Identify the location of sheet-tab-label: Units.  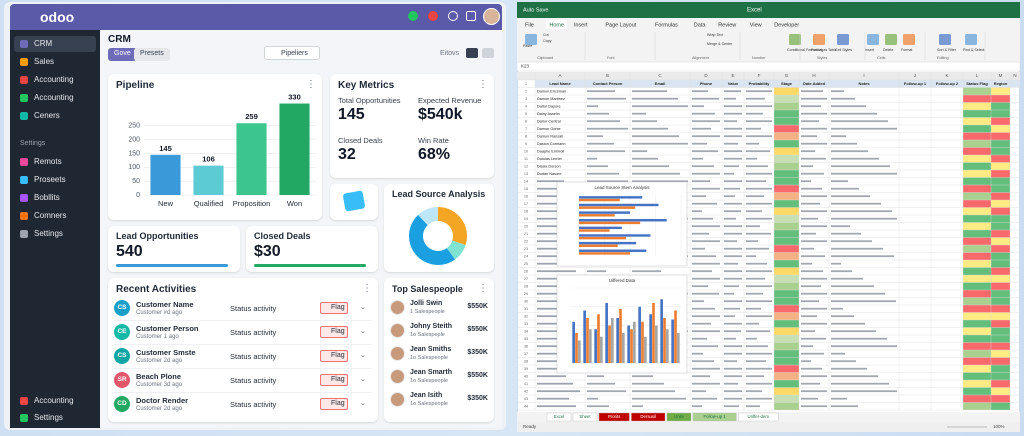
(679, 416).